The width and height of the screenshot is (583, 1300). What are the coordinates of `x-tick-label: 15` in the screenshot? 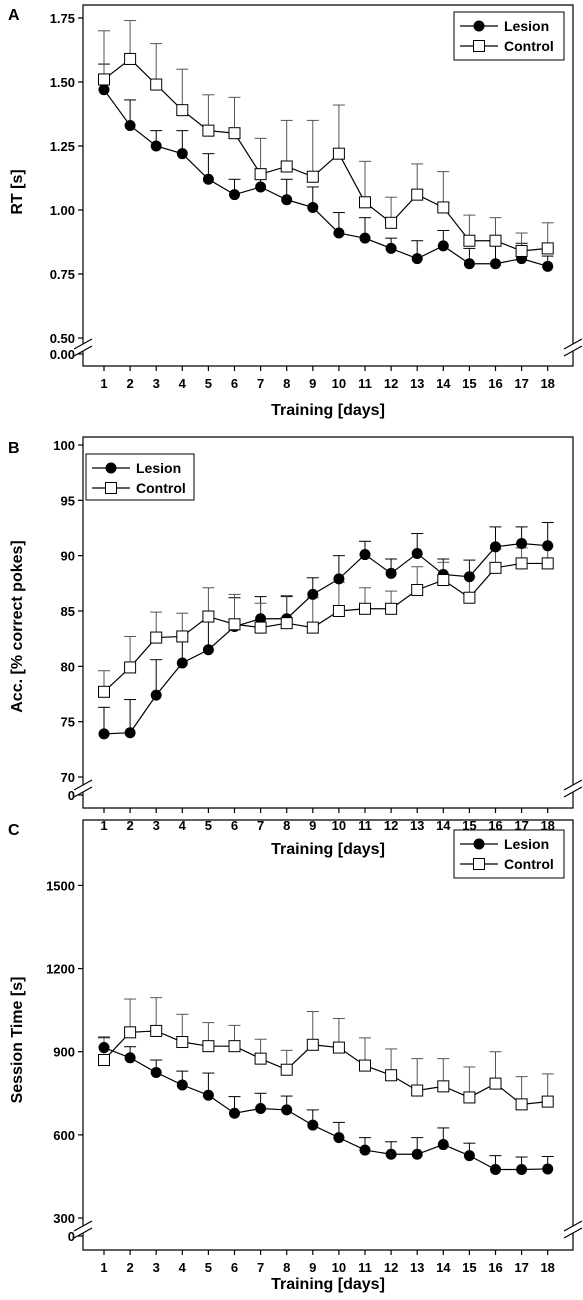 It's located at (469, 1267).